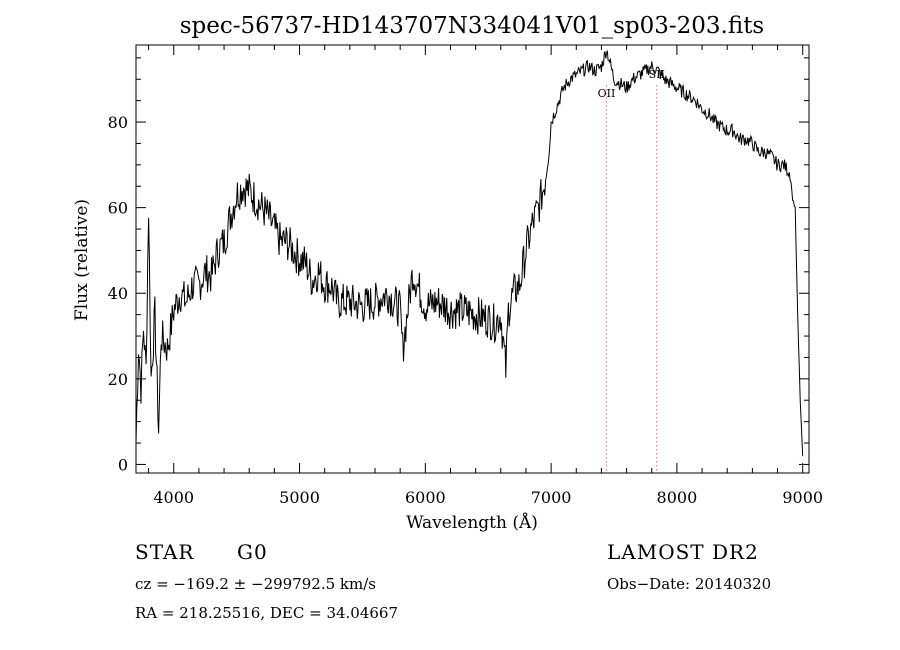  I want to click on x-tick-label: 5000, so click(299, 497).